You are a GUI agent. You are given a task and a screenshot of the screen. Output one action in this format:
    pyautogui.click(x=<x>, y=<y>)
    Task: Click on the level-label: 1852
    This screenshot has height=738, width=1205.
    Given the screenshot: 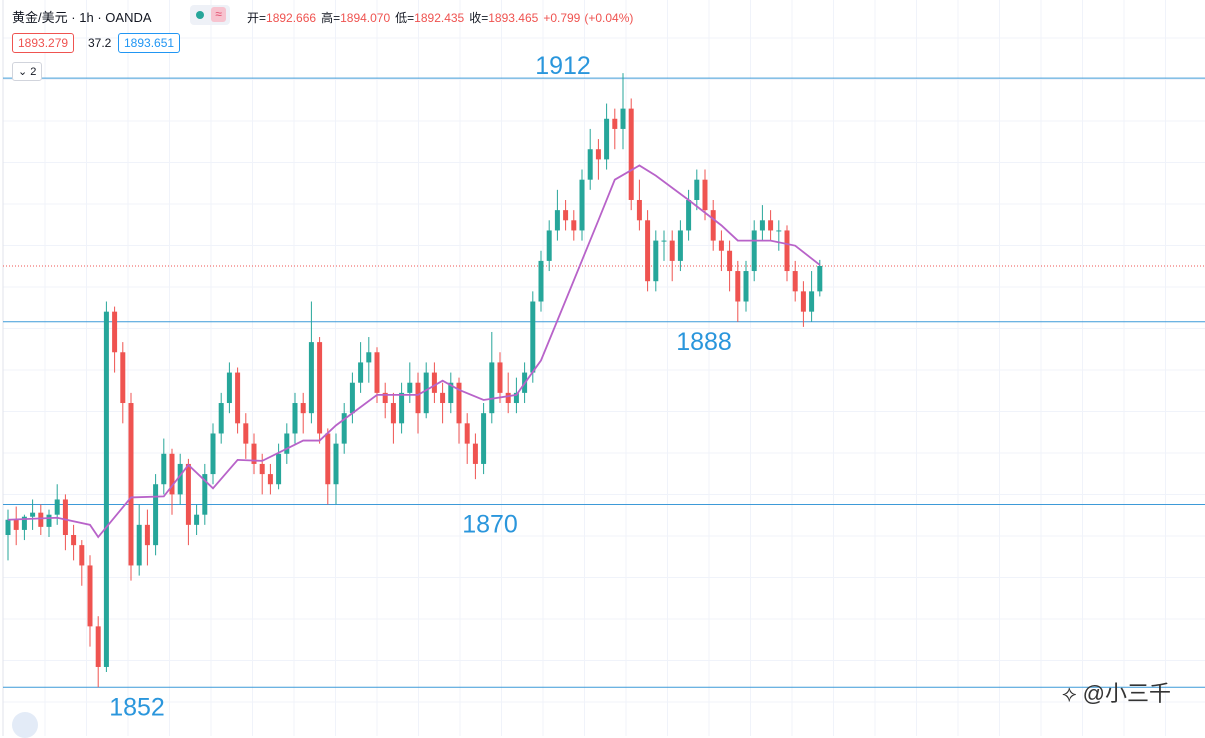 What is the action you would take?
    pyautogui.click(x=137, y=707)
    